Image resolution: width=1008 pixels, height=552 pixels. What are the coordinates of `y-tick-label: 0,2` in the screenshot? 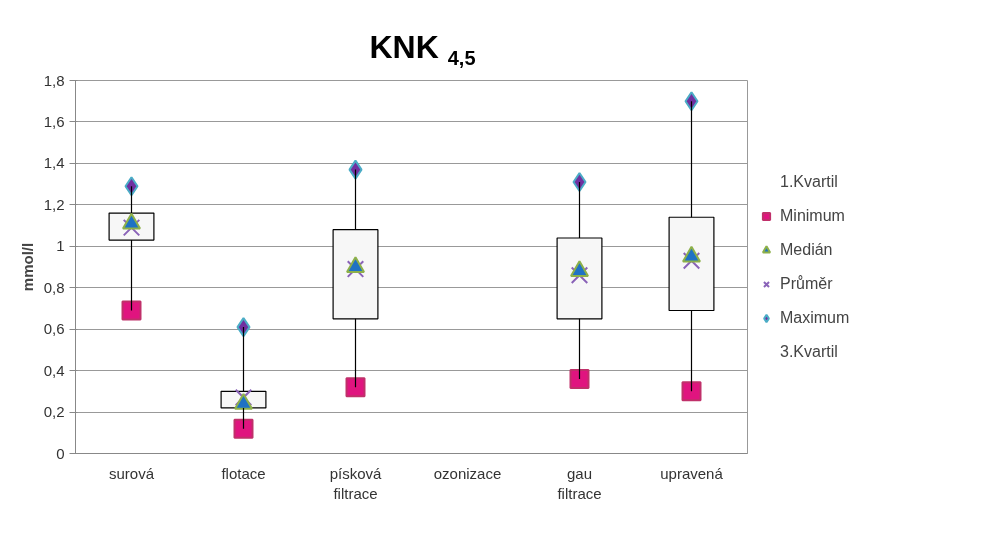 It's located at (54, 412).